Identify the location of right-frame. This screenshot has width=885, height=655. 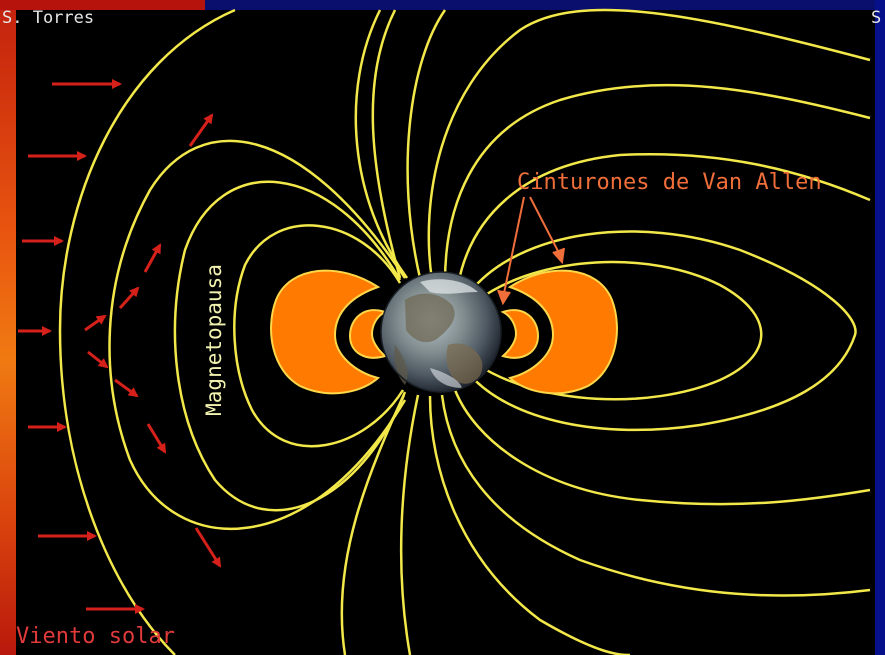
(880, 327).